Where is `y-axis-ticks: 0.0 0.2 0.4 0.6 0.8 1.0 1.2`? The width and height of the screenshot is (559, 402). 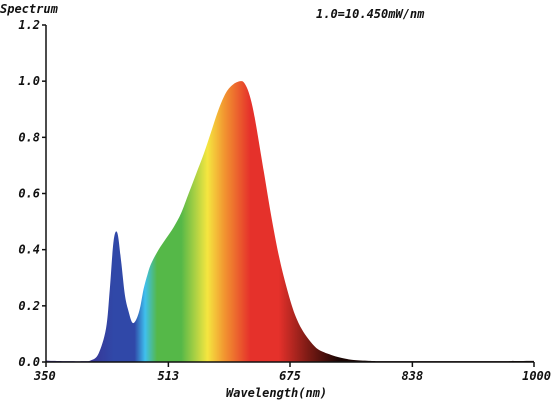 y-axis-ticks: 0.0 0.2 0.4 0.6 0.8 1.0 1.2 is located at coordinates (32, 193).